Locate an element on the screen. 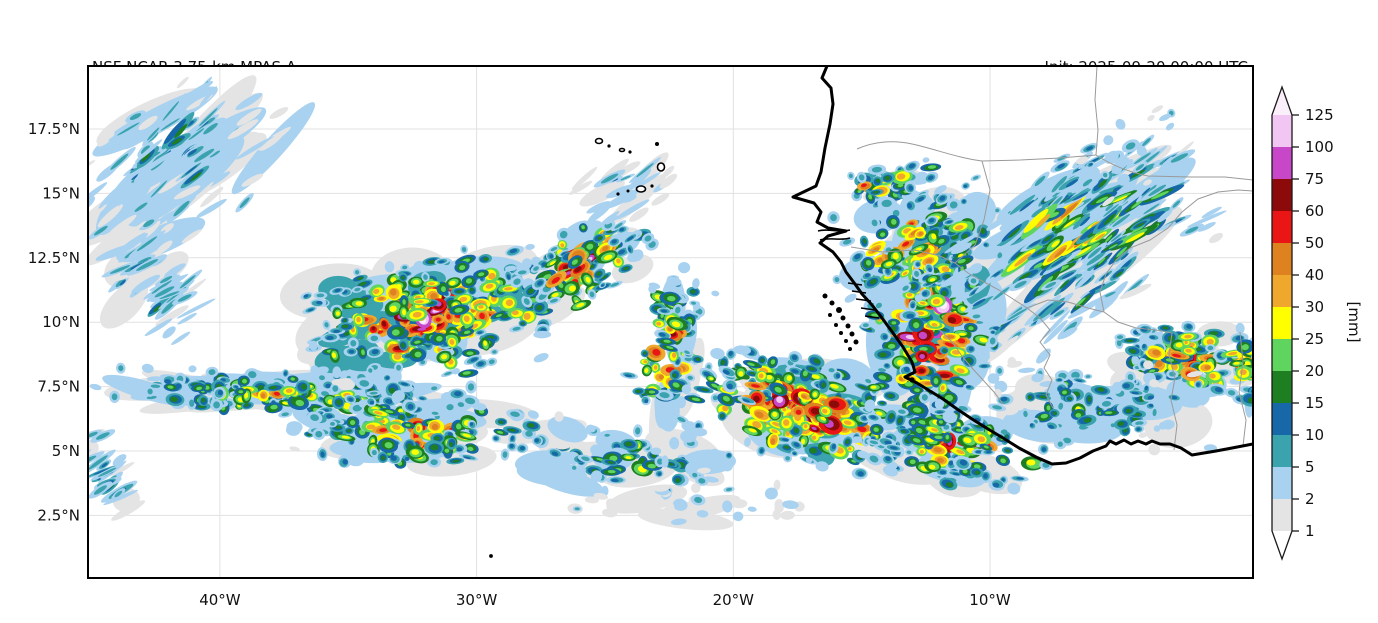 The height and width of the screenshot is (623, 1378). colorbar-tick-label: 100 is located at coordinates (1319, 147).